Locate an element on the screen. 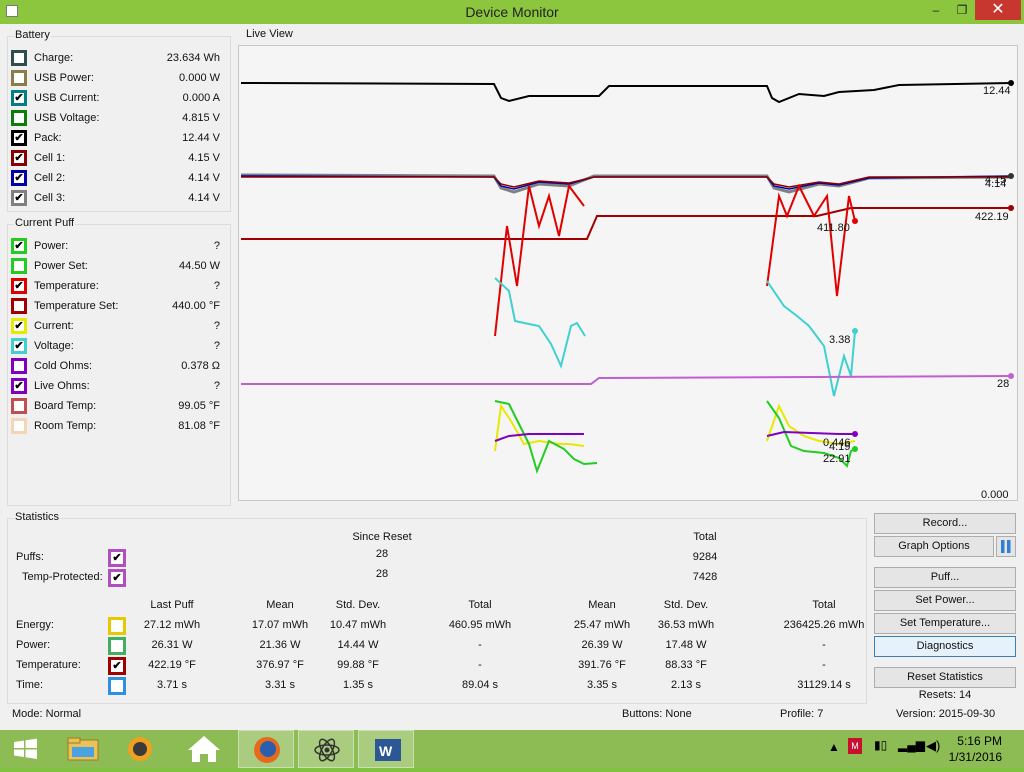  home-icon is located at coordinates (204, 749).